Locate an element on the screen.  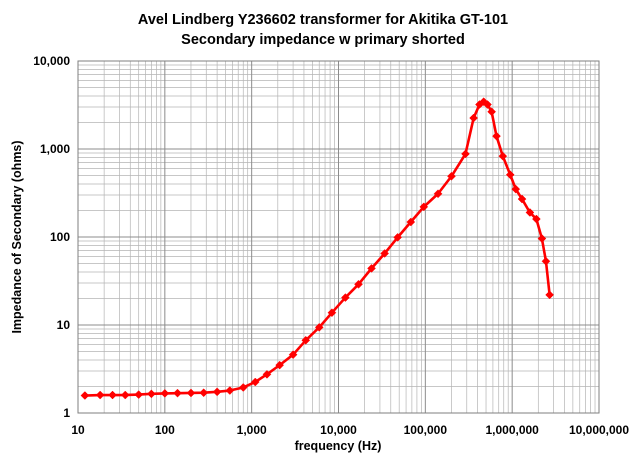
y-tick-label: 1 is located at coordinates (66, 413).